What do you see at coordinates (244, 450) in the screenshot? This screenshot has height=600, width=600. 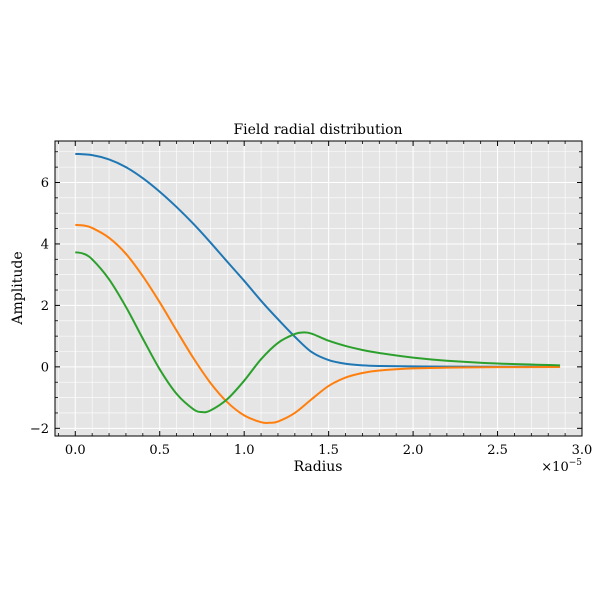 I see `x-tick-label: 1.0` at bounding box center [244, 450].